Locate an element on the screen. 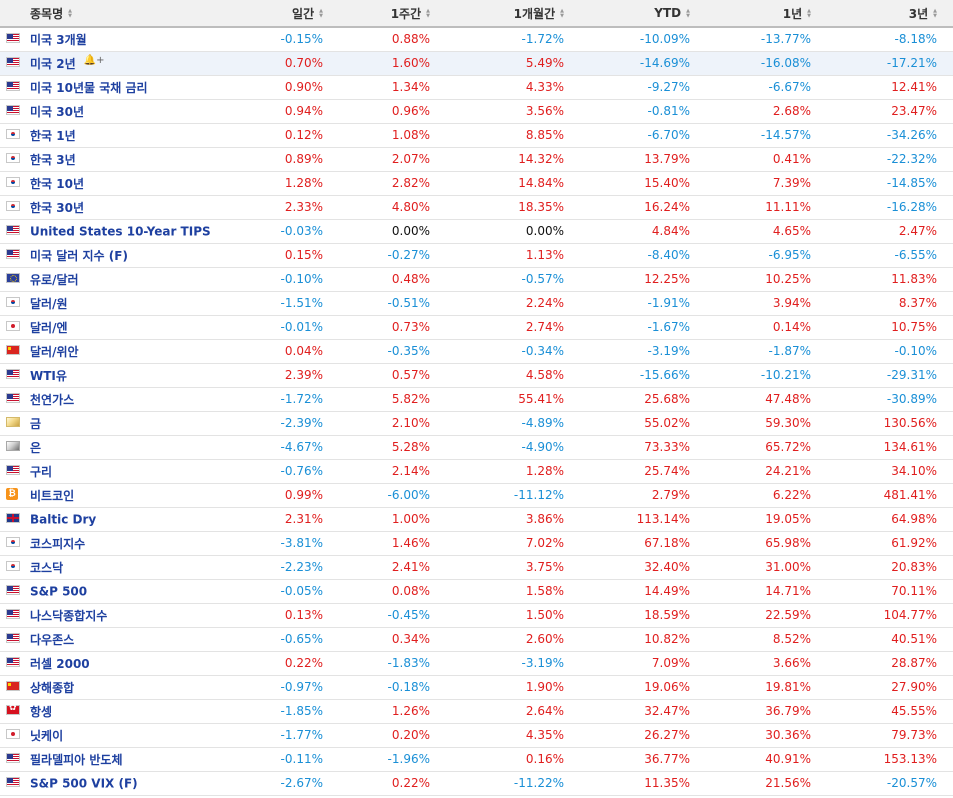 Image resolution: width=953 pixels, height=798 pixels. instrument-name-link: 러셀 2000 is located at coordinates (60, 663).